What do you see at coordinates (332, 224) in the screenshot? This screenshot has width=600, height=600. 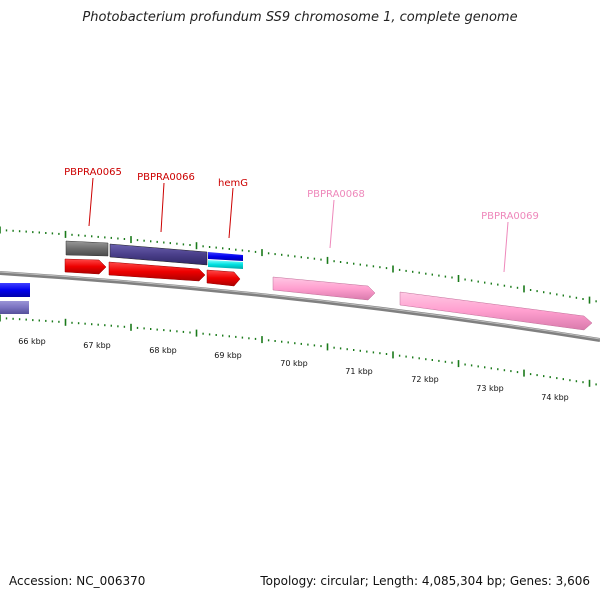 I see `leader-pbpra0068` at bounding box center [332, 224].